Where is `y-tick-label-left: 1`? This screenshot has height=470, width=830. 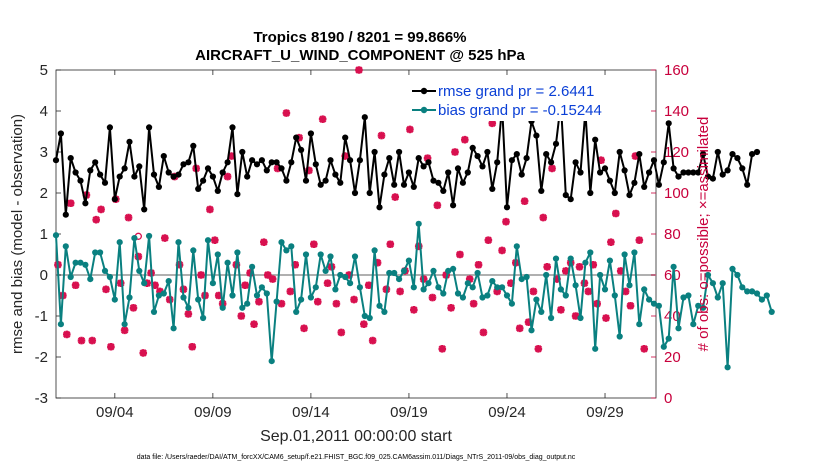
y-tick-label-left: 1 is located at coordinates (44, 234).